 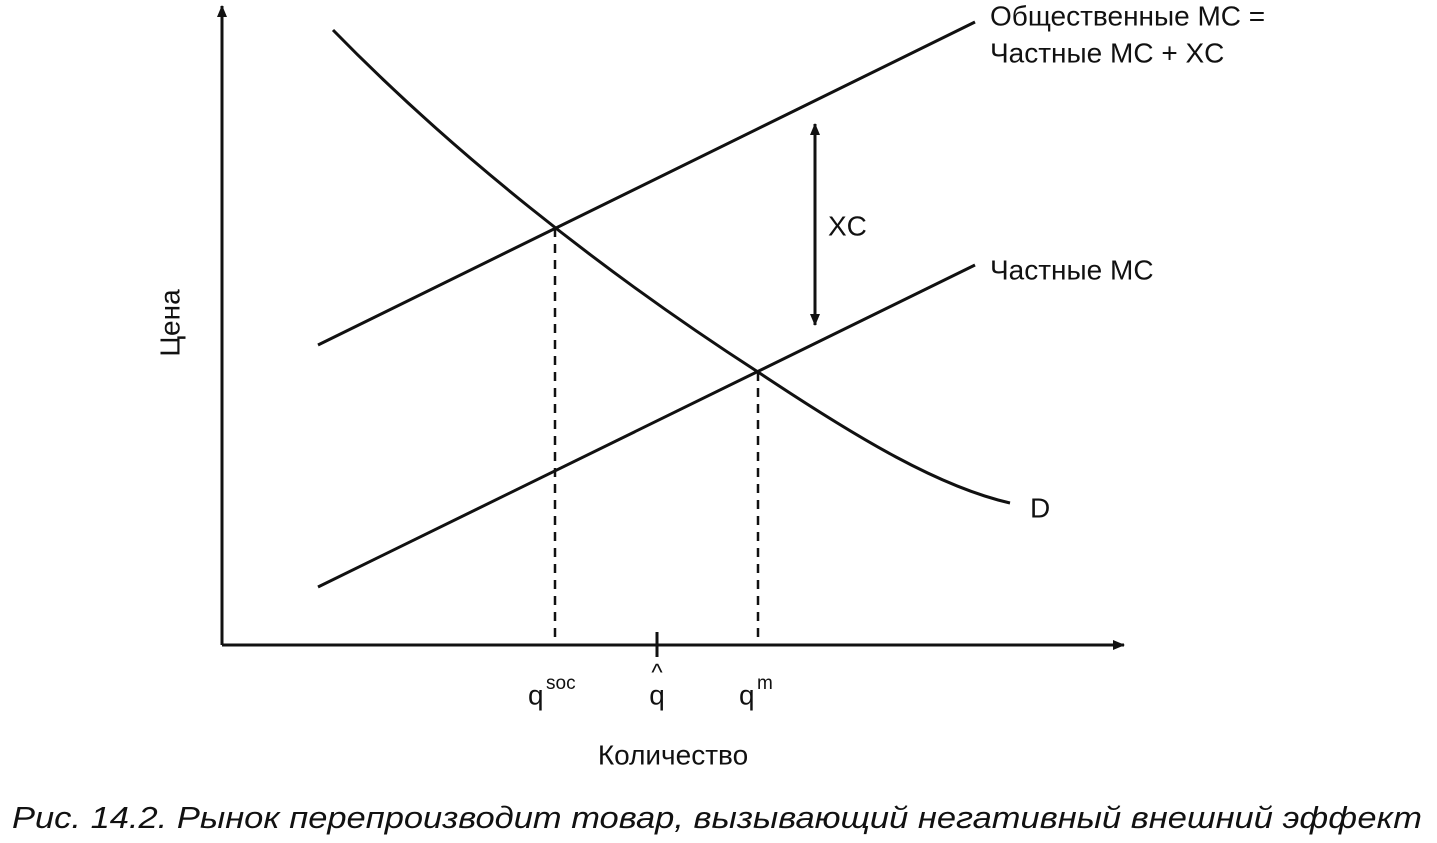 What do you see at coordinates (657, 672) in the screenshot?
I see `tick-accent: ^` at bounding box center [657, 672].